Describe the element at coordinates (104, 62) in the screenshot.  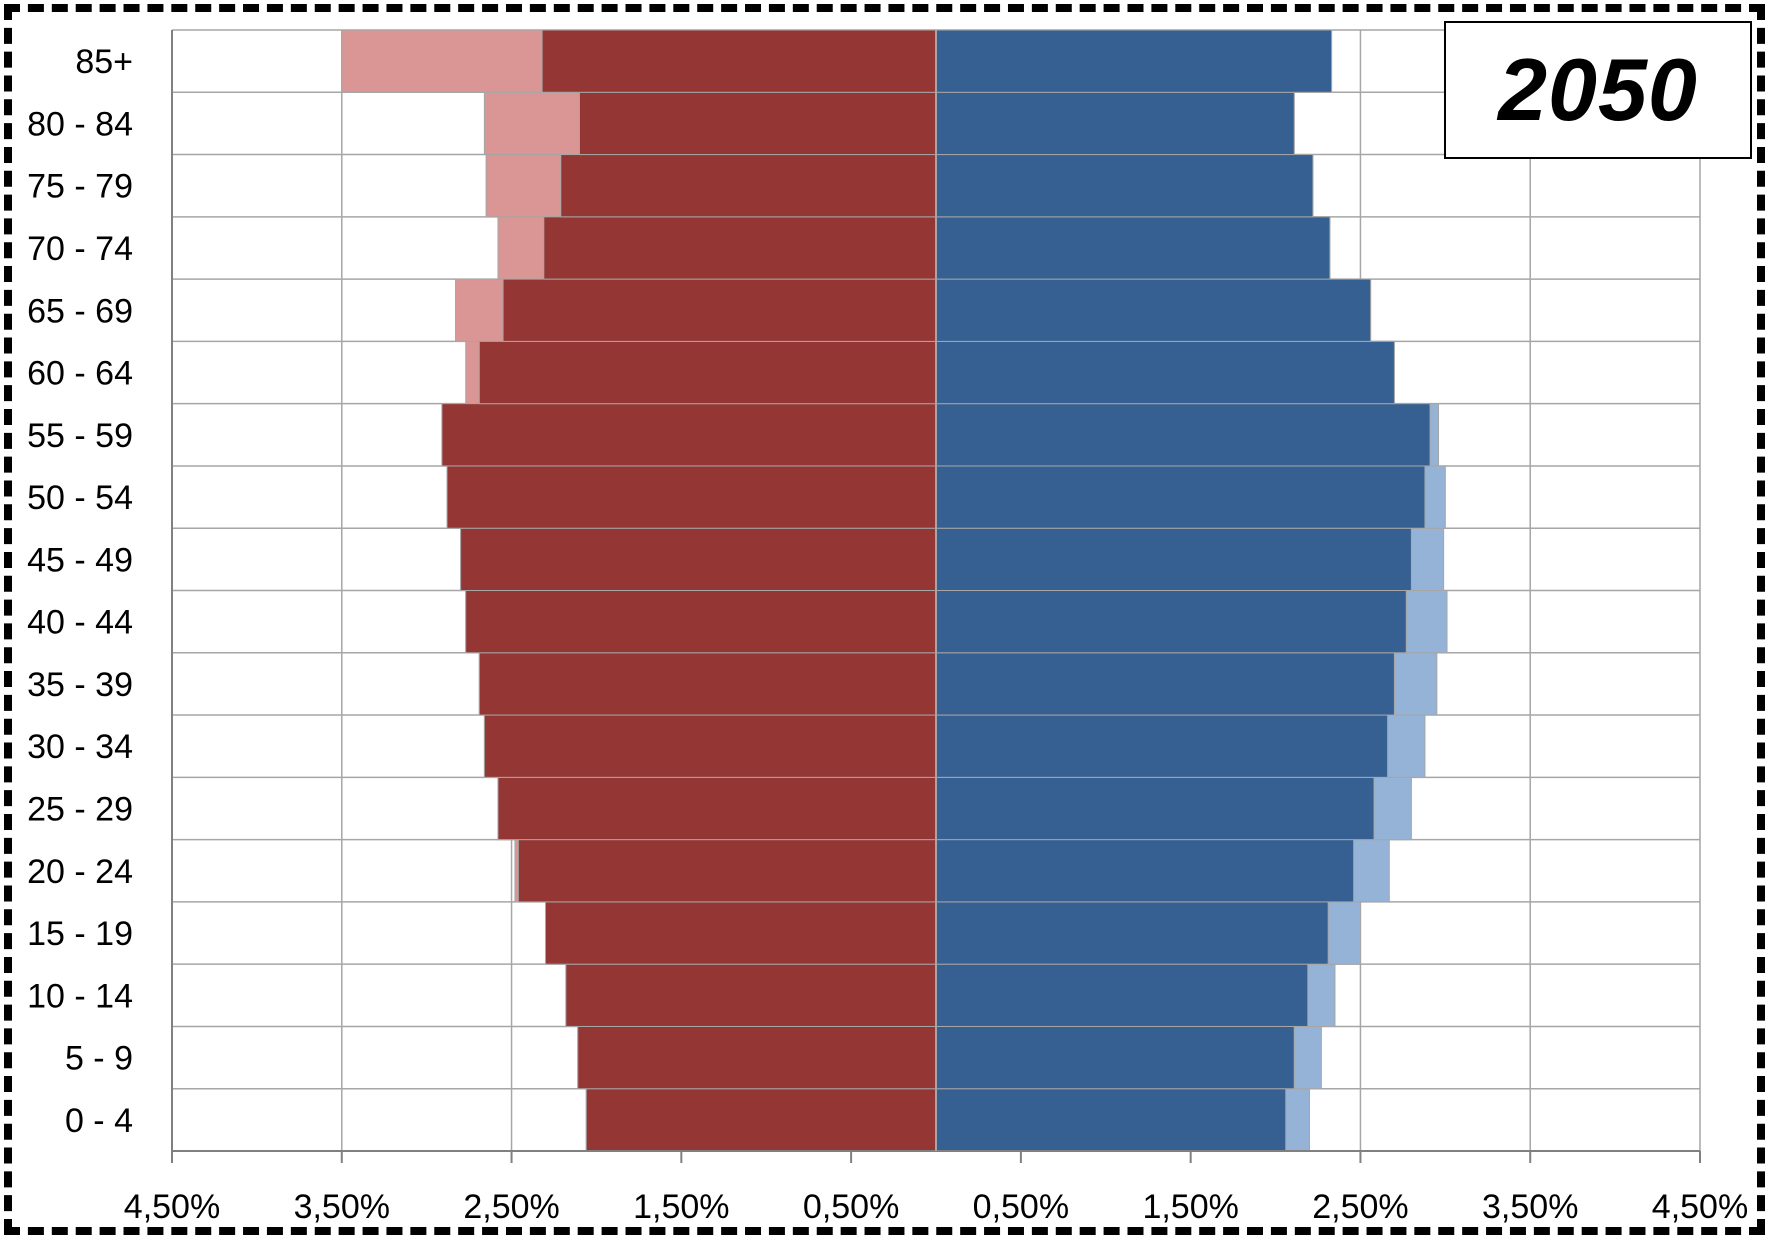
I see `y-tick-label: 85+` at that location.